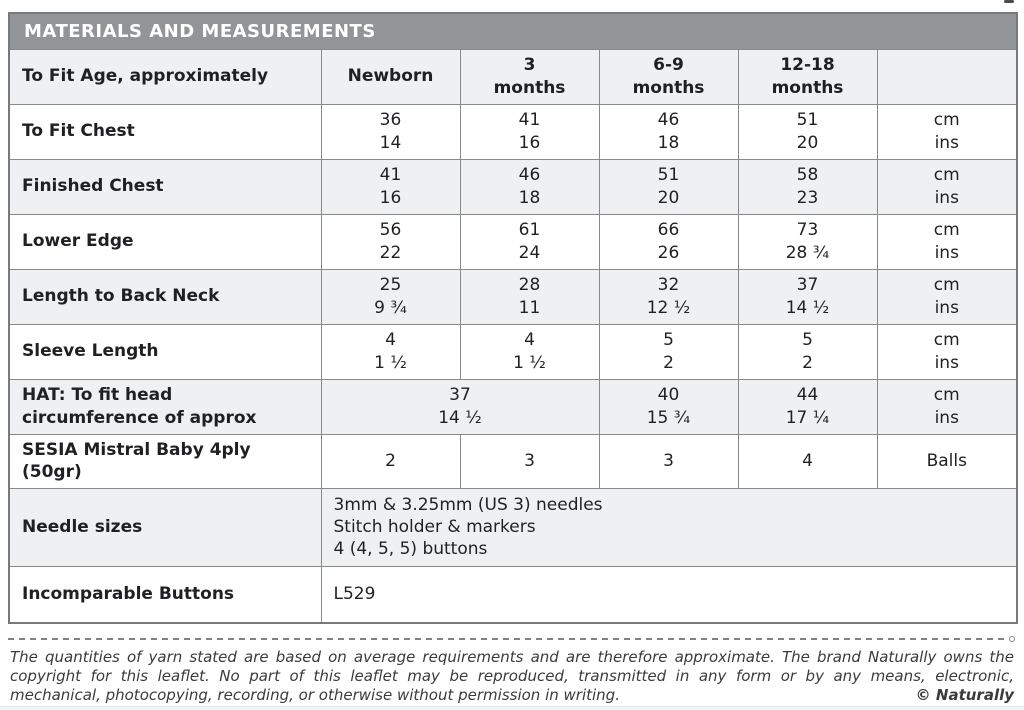  I want to click on column-header-newborn: Newborn, so click(390, 76).